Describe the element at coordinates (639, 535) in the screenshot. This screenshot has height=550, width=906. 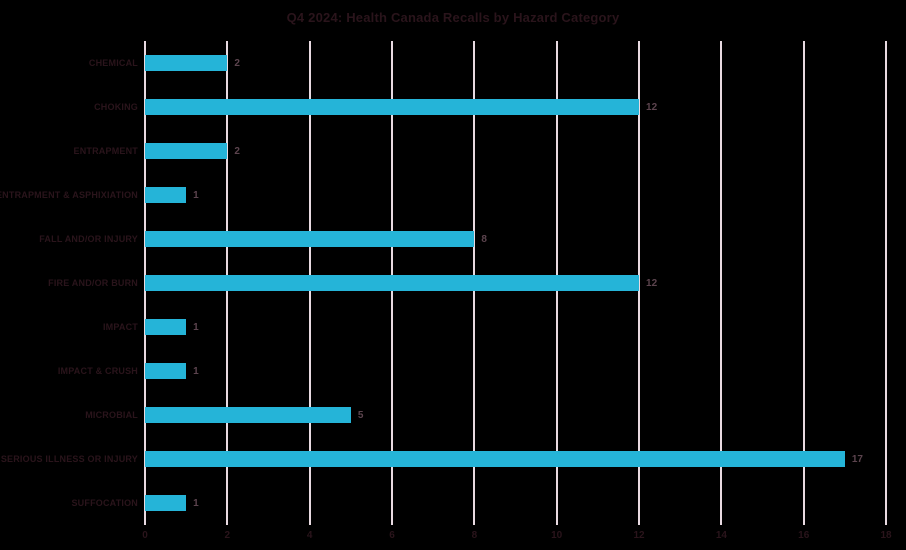
I see `x-tick-label: 12` at that location.